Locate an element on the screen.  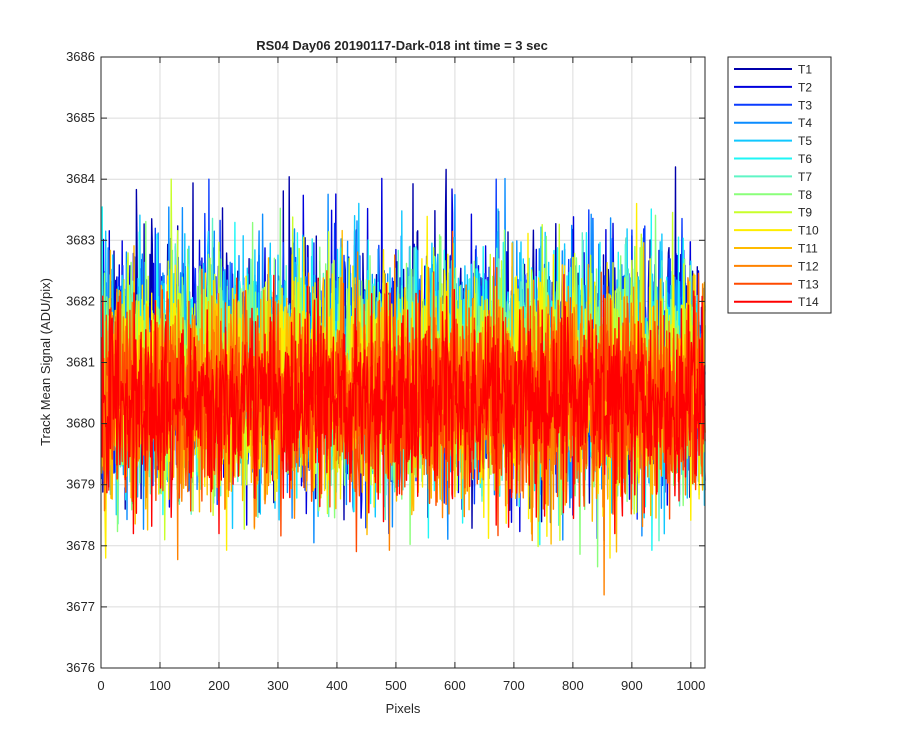
x-axis-label: Pixels is located at coordinates (403, 708).